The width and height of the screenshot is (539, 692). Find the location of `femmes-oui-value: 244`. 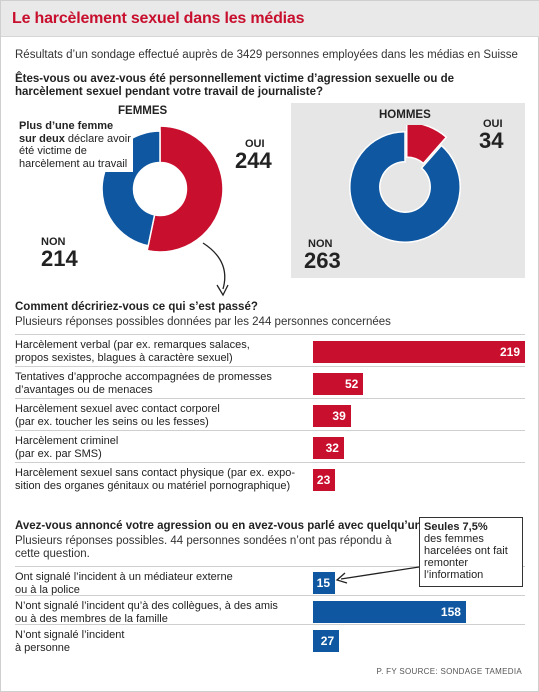

femmes-oui-value: 244 is located at coordinates (253, 160).